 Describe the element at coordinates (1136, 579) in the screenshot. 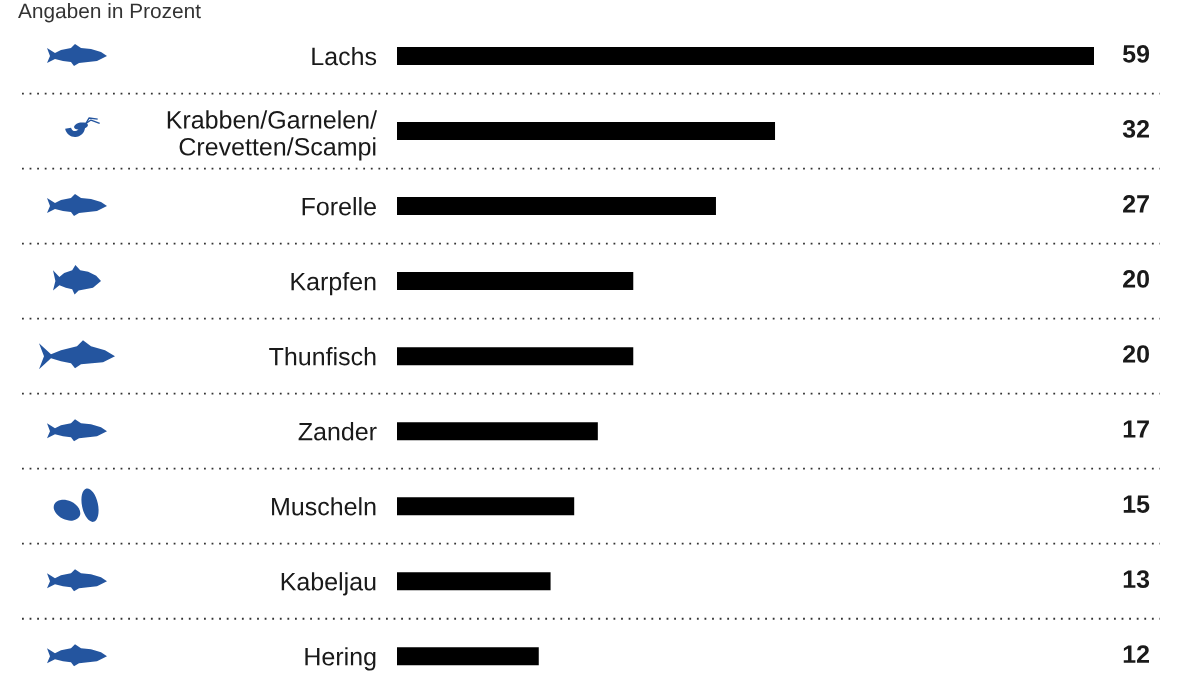

I see `data-label: 13` at that location.